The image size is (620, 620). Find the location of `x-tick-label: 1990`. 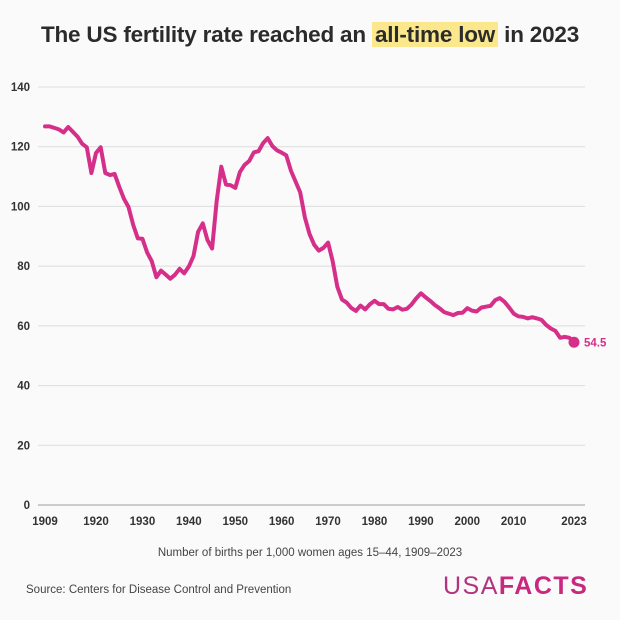

x-tick-label: 1990 is located at coordinates (421, 522).